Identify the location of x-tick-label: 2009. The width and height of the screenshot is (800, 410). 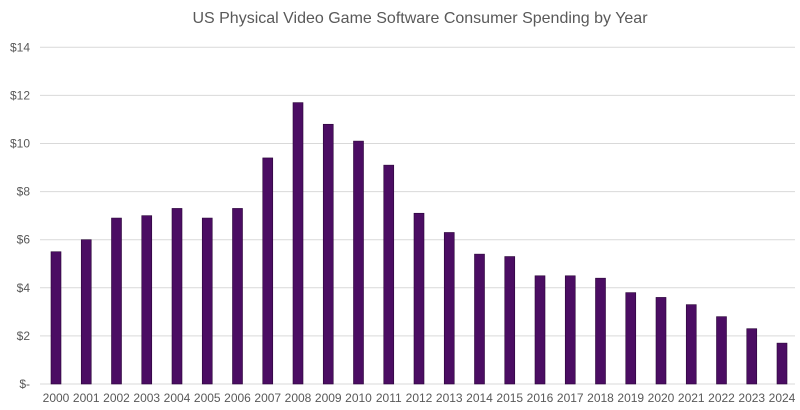
(328, 398).